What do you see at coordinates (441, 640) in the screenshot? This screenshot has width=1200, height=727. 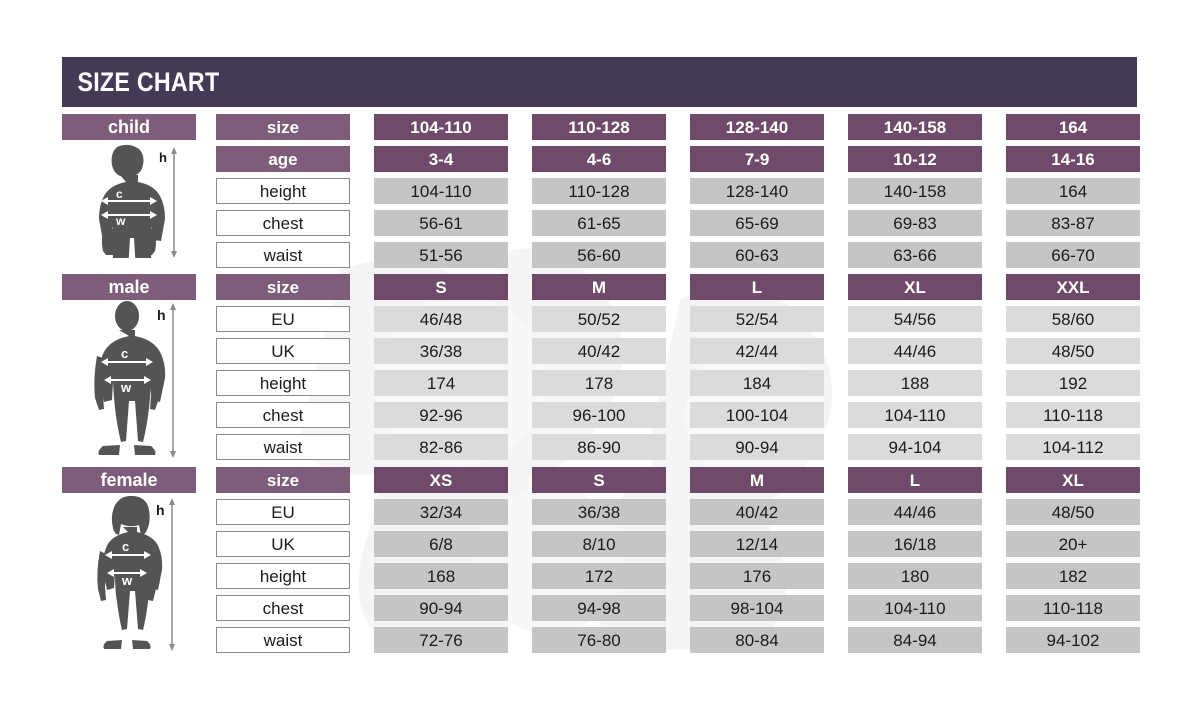 I see `data-cell: 72-76` at bounding box center [441, 640].